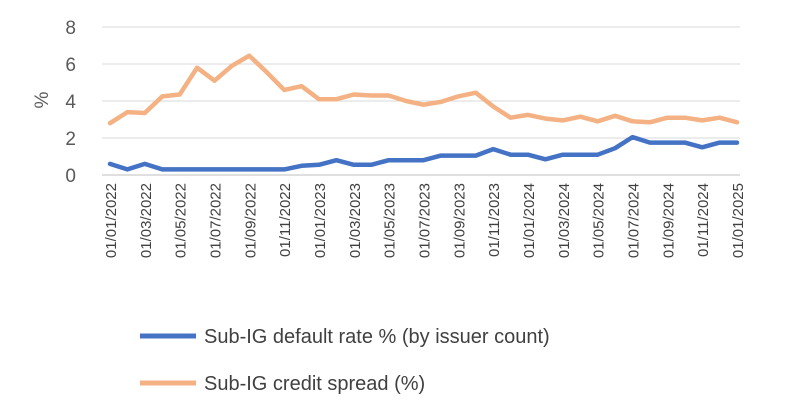 This screenshot has height=405, width=796. Describe the element at coordinates (494, 220) in the screenshot. I see `x-tick-label: 01/11/2023` at that location.